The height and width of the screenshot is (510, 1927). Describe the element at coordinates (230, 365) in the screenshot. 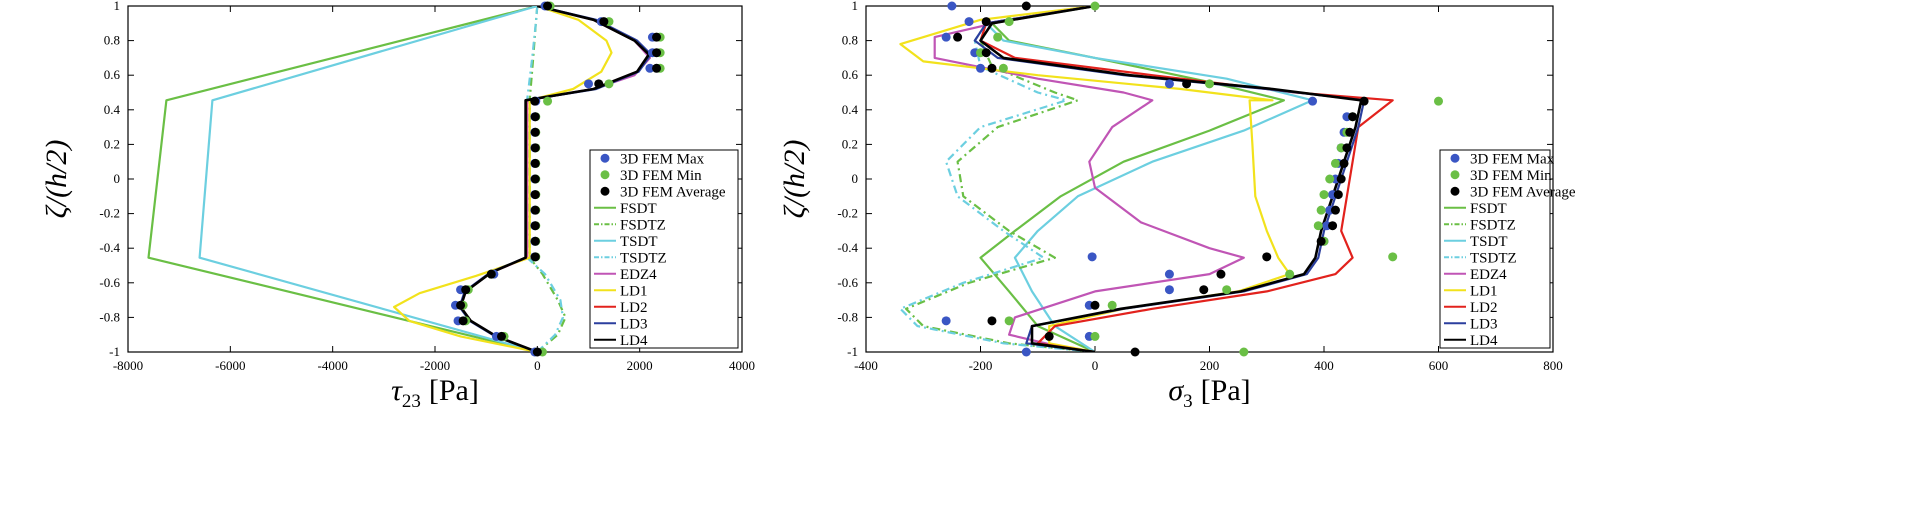

I see `x-tick-label: -6000` at that location.